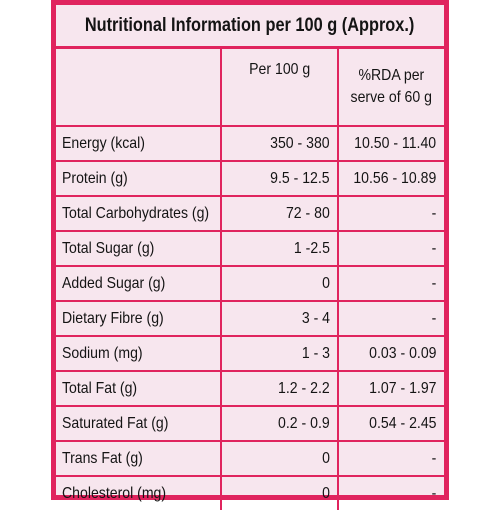 This screenshot has width=500, height=510. I want to click on nutrient-name: Sodium (mg), so click(139, 353).